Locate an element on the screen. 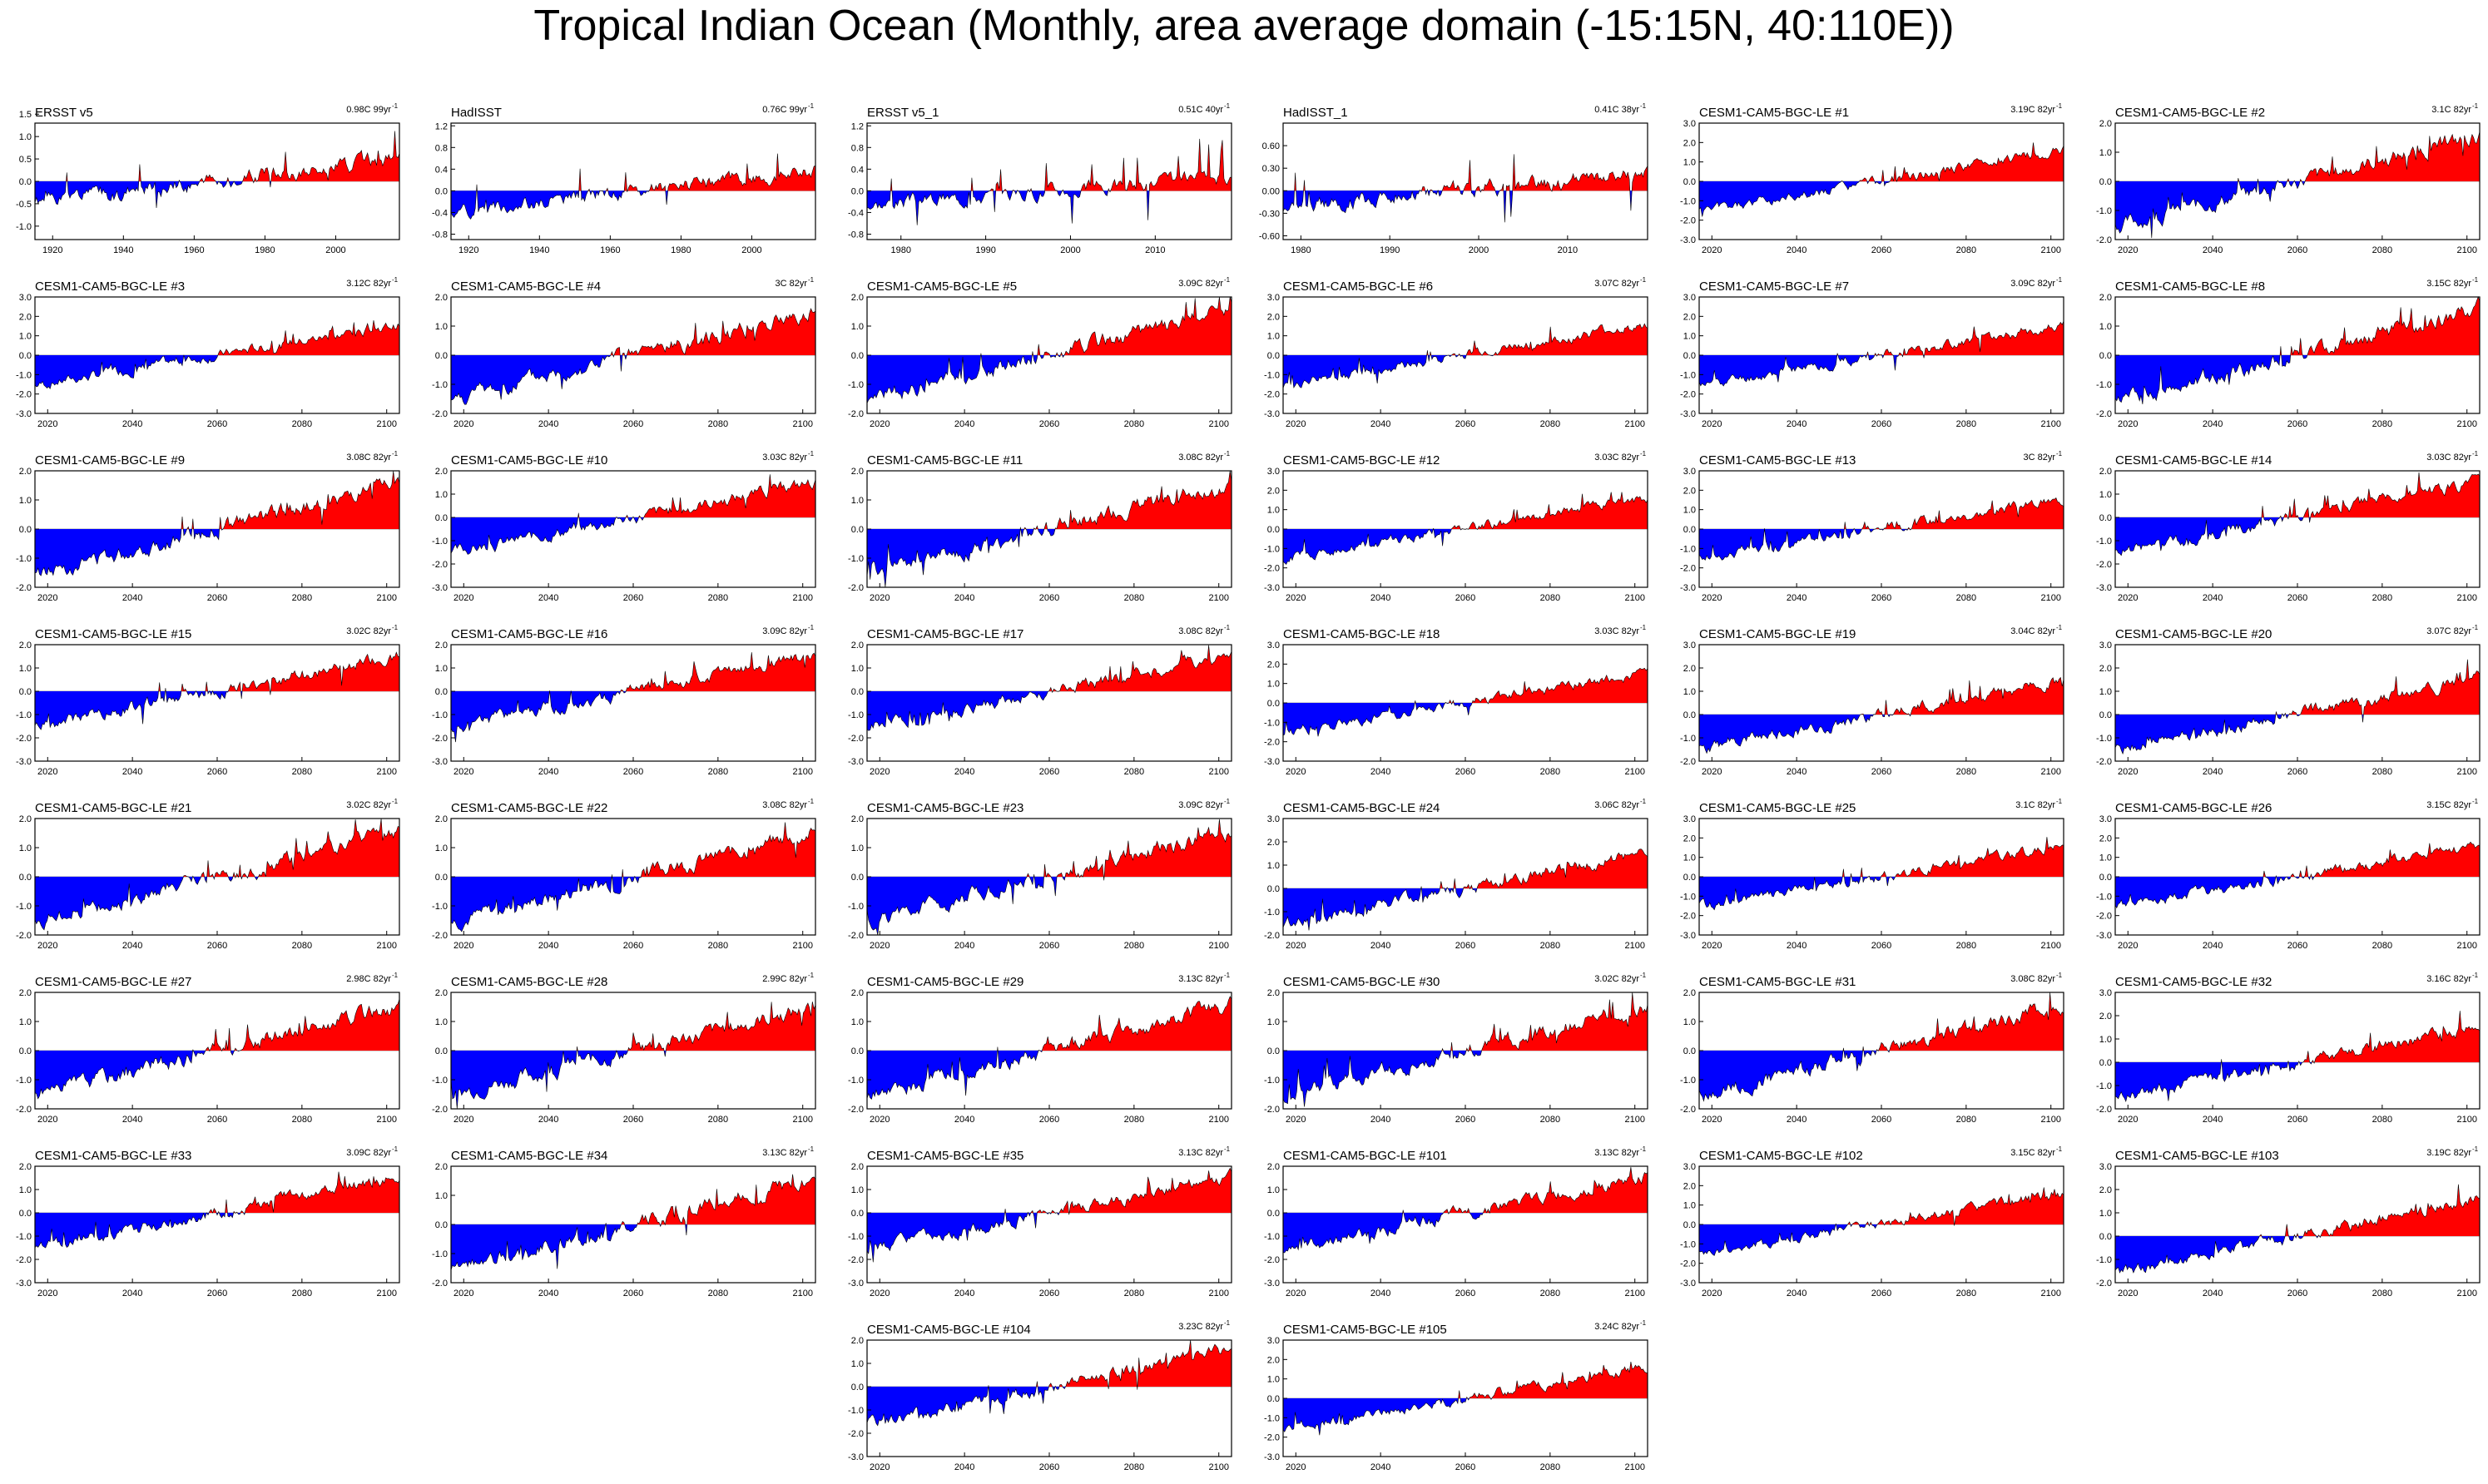 This screenshot has width=2488, height=1484. trend-label: 3.19C 82yr is located at coordinates (2032, 110).